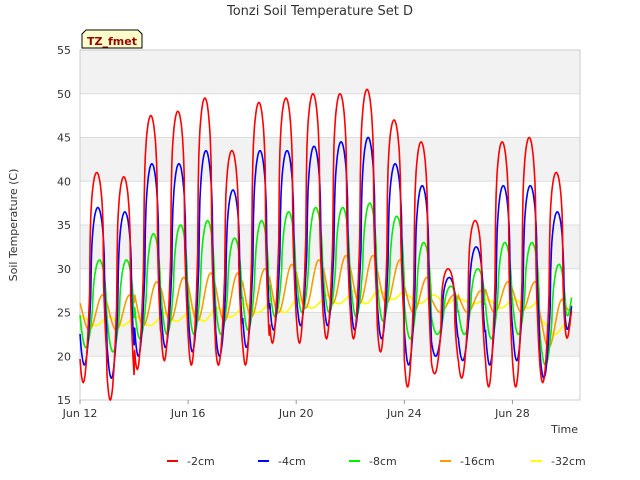  What do you see at coordinates (112, 41) in the screenshot?
I see `annotation-text: TZ_fmet` at bounding box center [112, 41].